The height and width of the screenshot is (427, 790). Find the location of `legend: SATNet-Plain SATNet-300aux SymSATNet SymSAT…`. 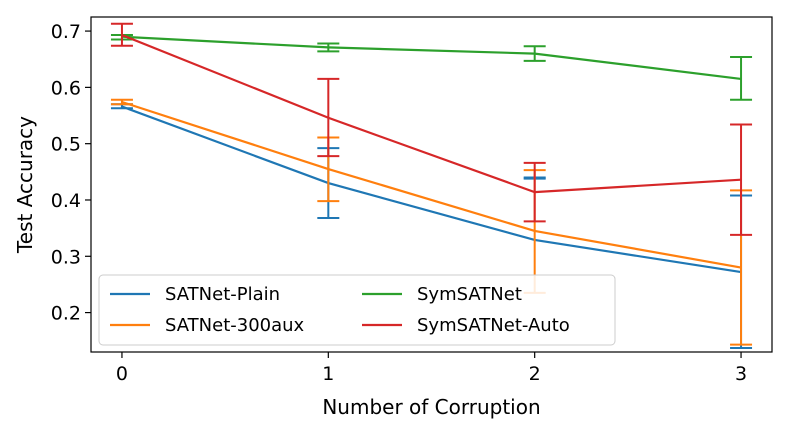

legend: SATNet-Plain SATNet-300aux SymSATNet SymSAT… is located at coordinates (357, 310).